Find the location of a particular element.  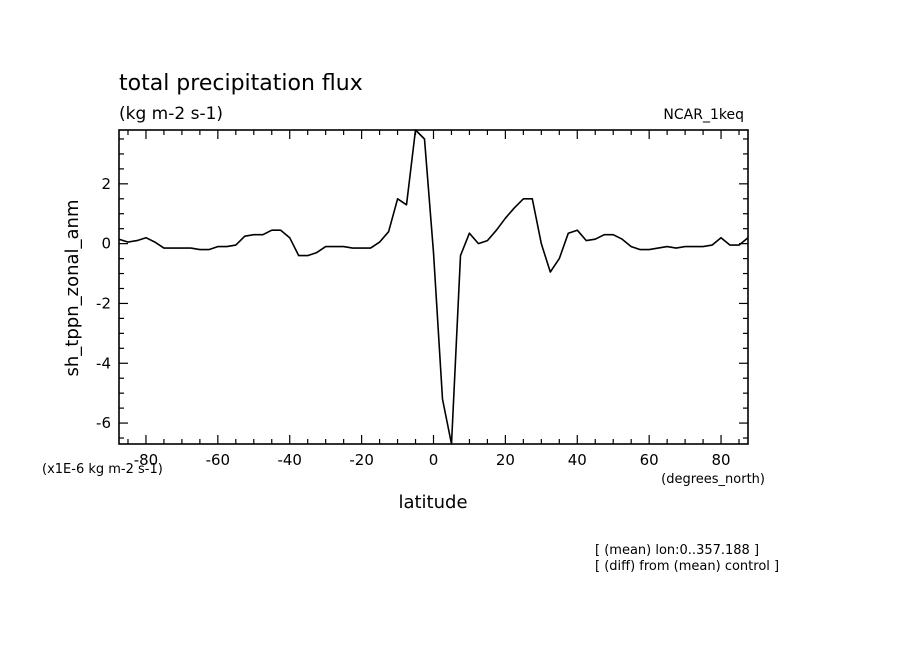

y-tick-label: -4 is located at coordinates (103, 363).